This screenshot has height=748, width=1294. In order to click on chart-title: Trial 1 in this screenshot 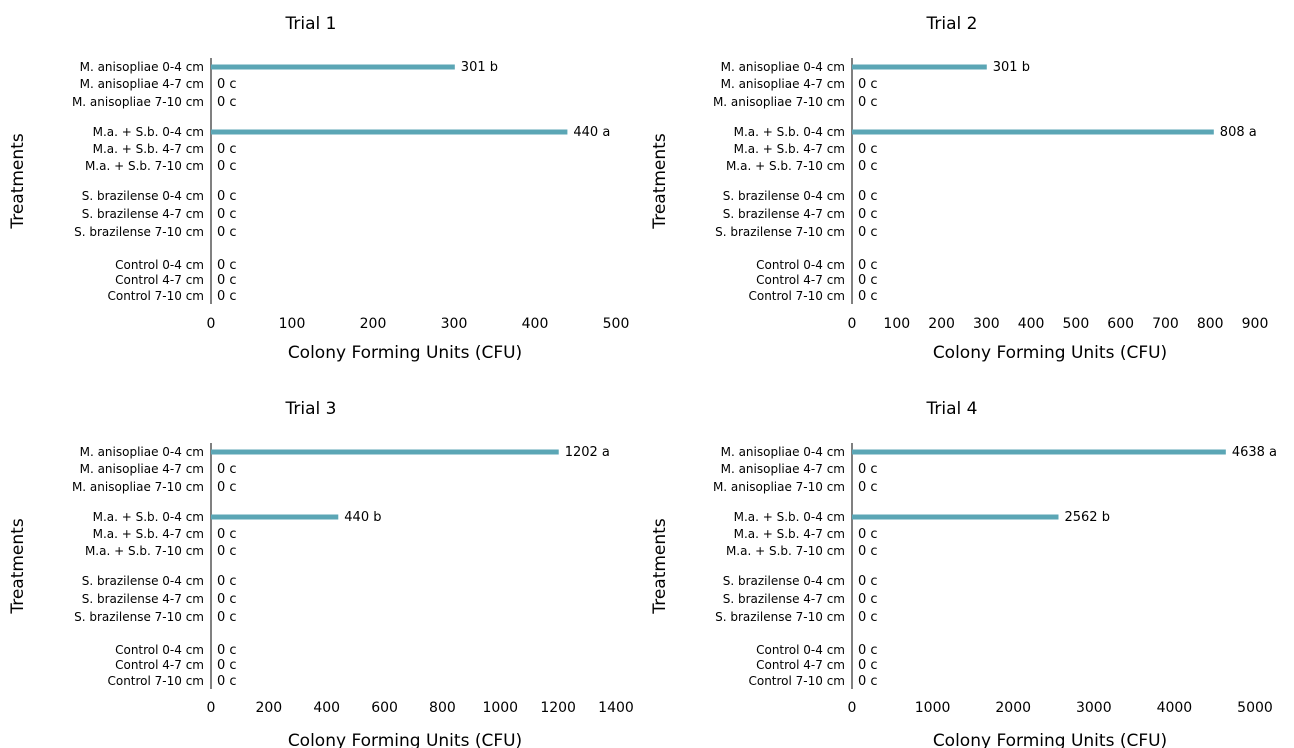, I will do `click(311, 24)`.